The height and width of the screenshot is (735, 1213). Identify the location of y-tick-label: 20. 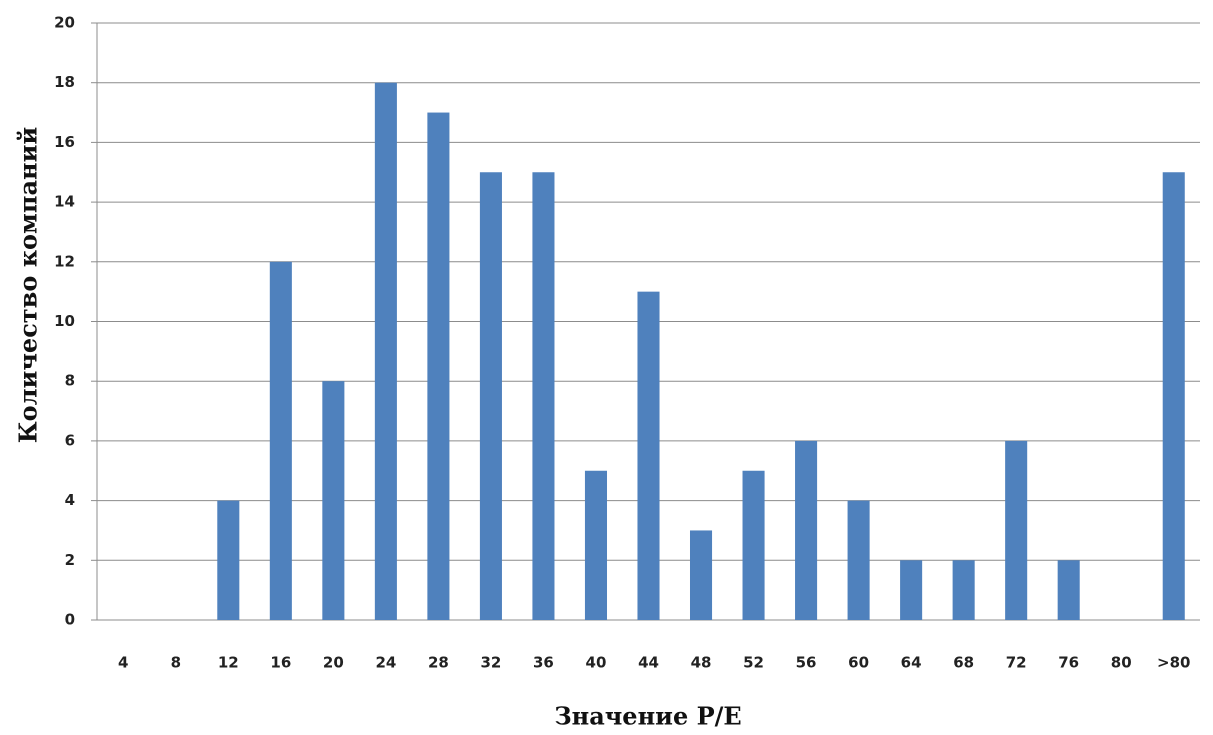
(64, 23).